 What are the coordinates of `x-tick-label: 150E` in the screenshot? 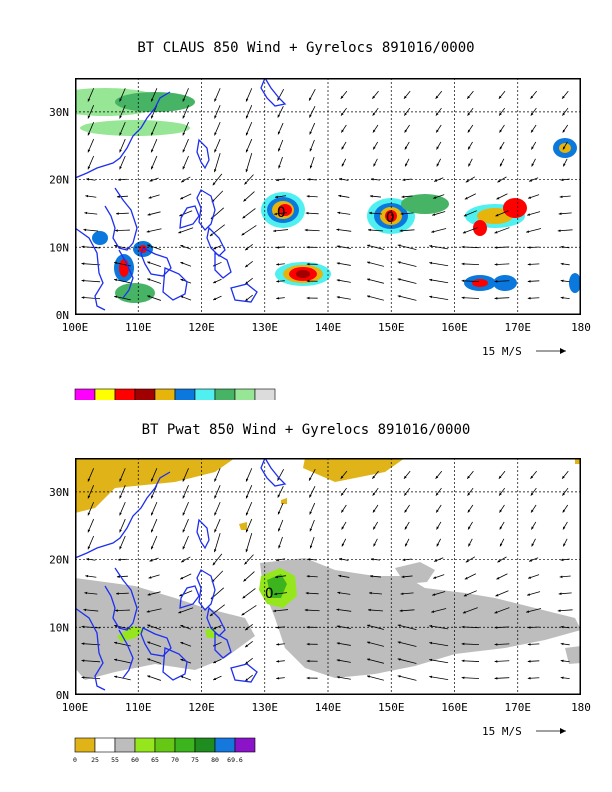 It's located at (391, 327).